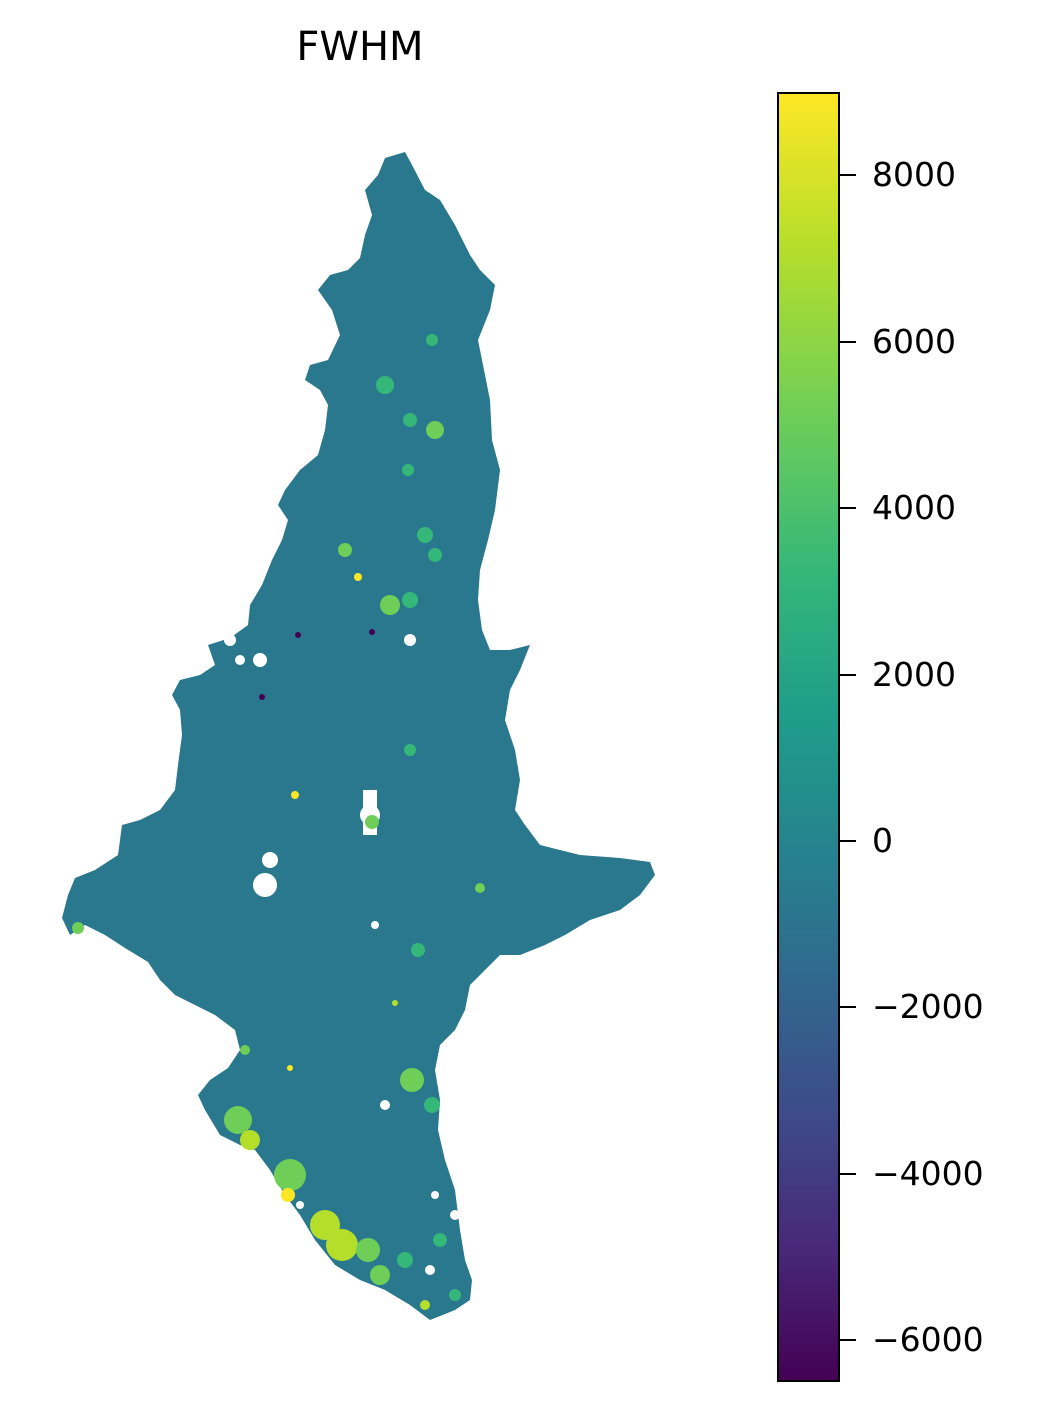  Describe the element at coordinates (914, 507) in the screenshot. I see `colorbar-tick-label: 4000` at that location.